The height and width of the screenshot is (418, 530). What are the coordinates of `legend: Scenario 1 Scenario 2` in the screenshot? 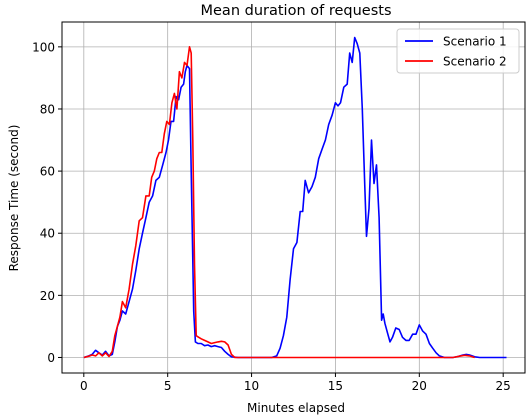 It's located at (458, 51).